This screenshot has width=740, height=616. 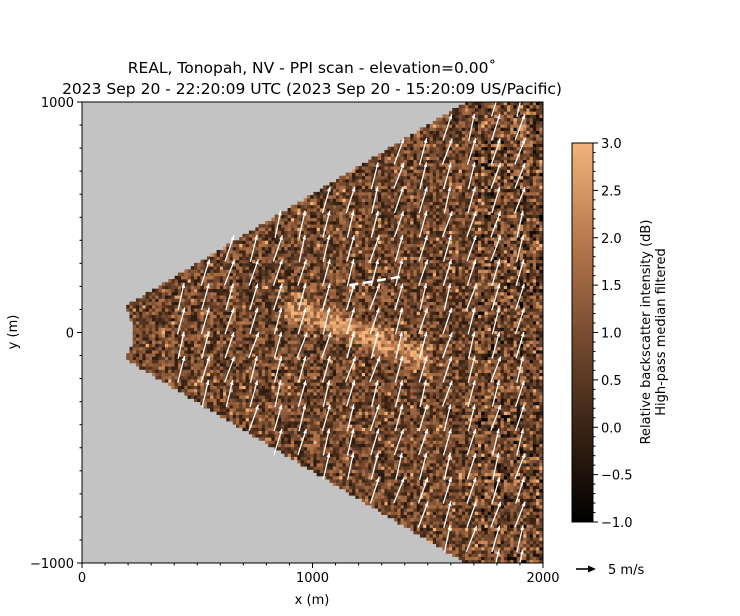 What do you see at coordinates (611, 334) in the screenshot?
I see `colorbar-tick-label: 1.0` at bounding box center [611, 334].